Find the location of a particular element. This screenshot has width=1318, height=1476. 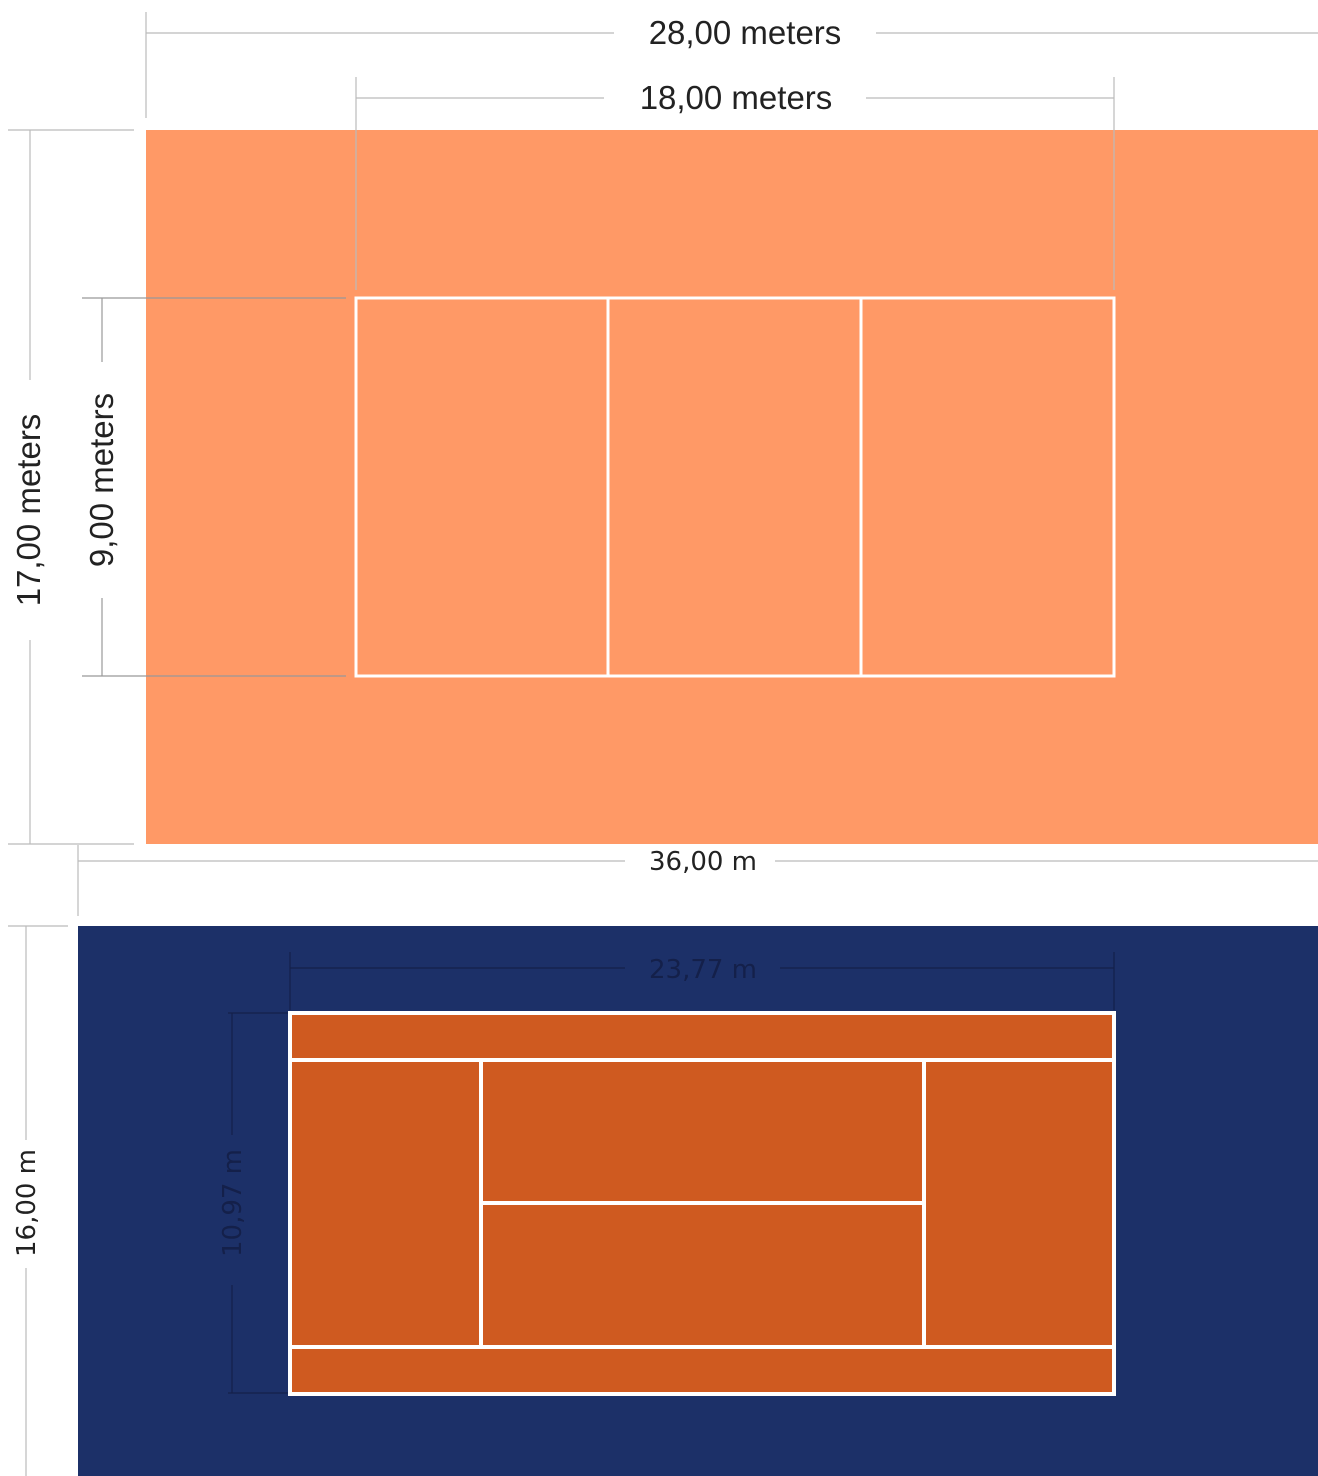

volleyball-court is located at coordinates (735, 487).